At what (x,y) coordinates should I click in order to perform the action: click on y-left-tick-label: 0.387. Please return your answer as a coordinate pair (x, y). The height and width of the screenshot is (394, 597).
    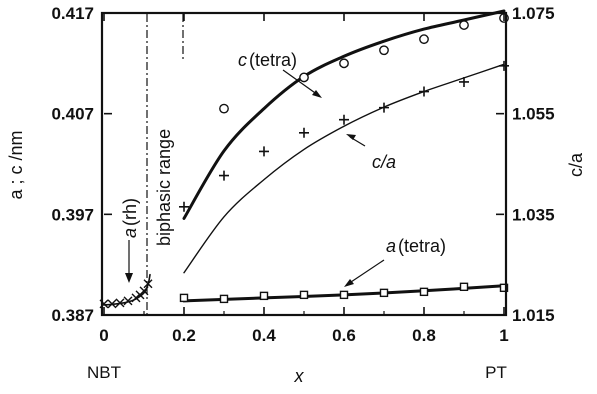
    Looking at the image, I should click on (72, 315).